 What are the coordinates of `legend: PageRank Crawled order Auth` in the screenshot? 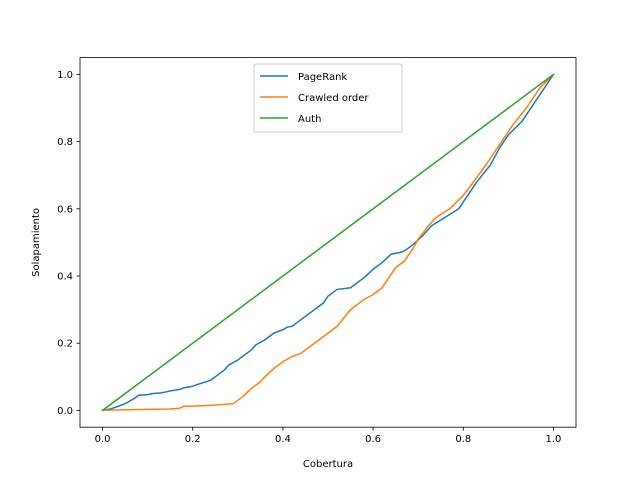 It's located at (328, 98).